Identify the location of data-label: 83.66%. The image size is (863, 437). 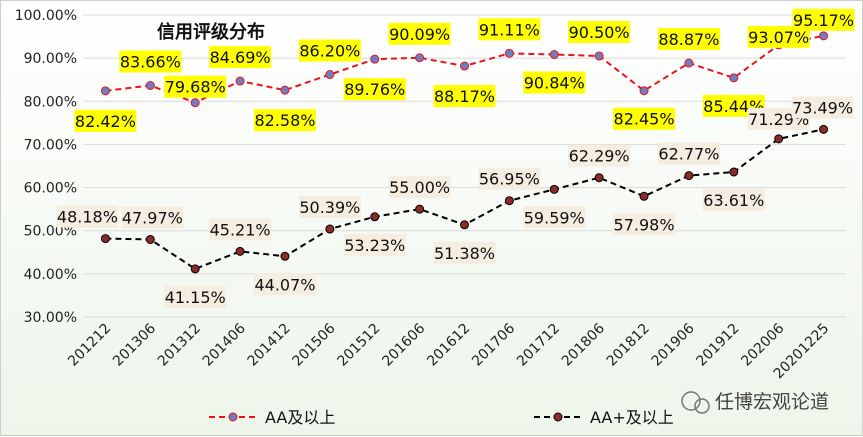
(150, 61).